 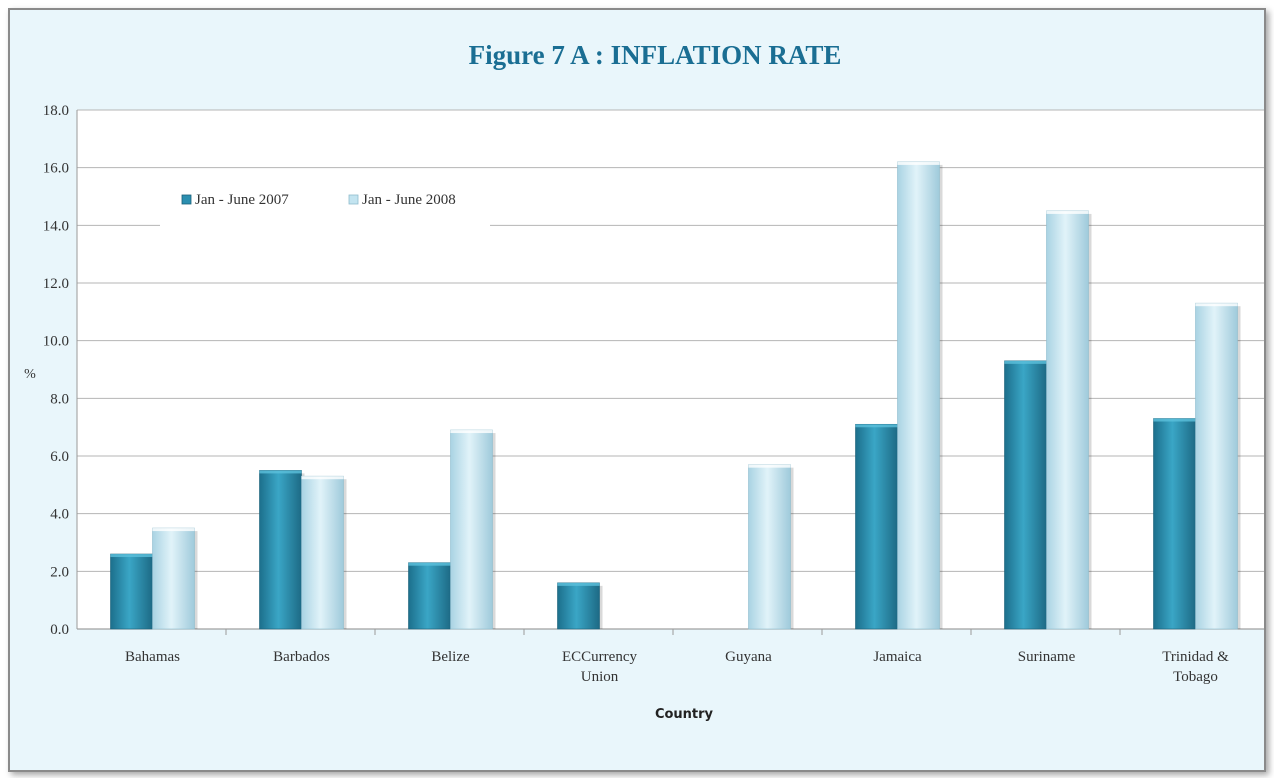 What do you see at coordinates (56, 226) in the screenshot?
I see `y-tick-label: 14.0` at bounding box center [56, 226].